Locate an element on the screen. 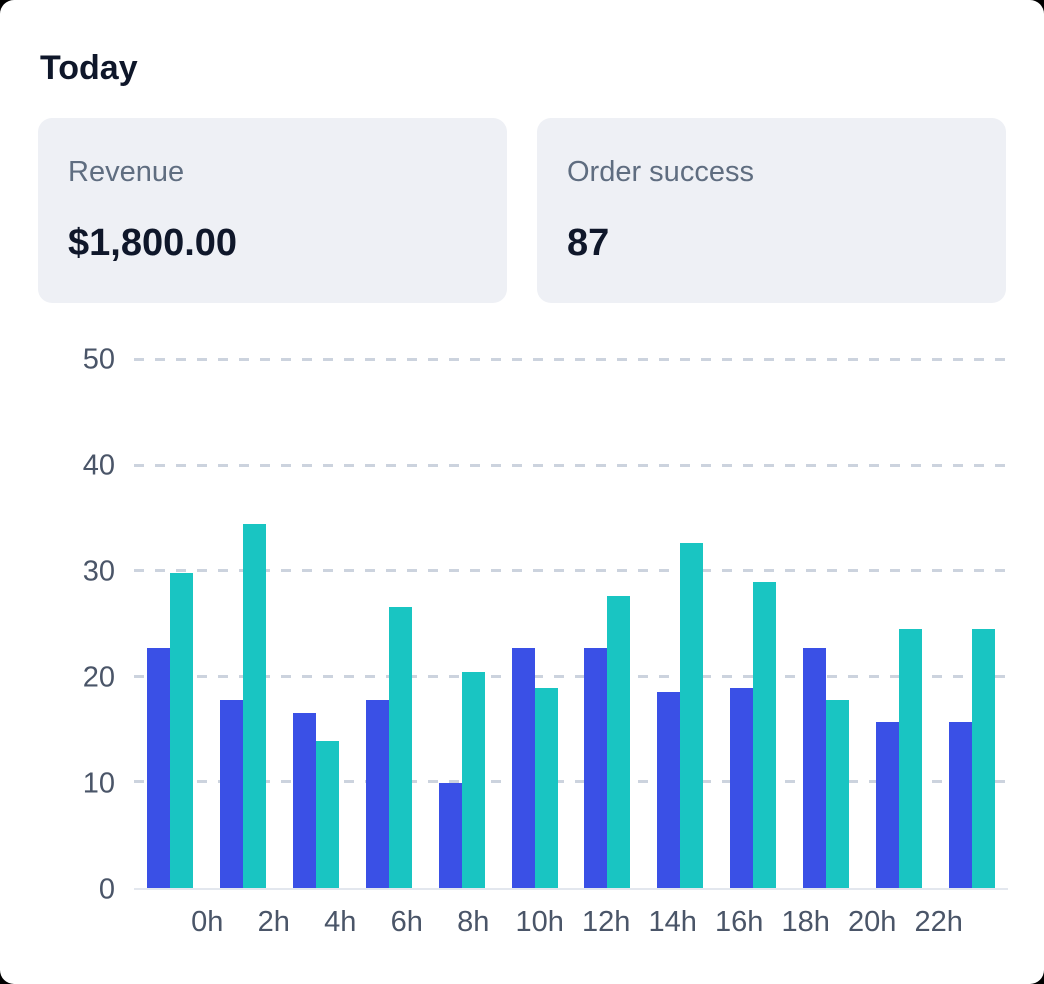 The image size is (1044, 984). x-tick-label: 14h is located at coordinates (672, 922).